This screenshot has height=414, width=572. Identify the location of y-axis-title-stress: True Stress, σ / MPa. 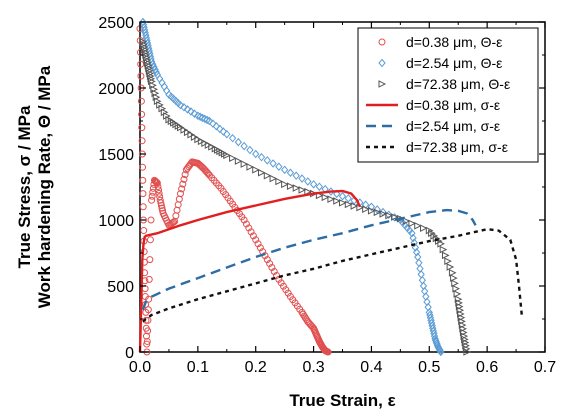
(24, 186).